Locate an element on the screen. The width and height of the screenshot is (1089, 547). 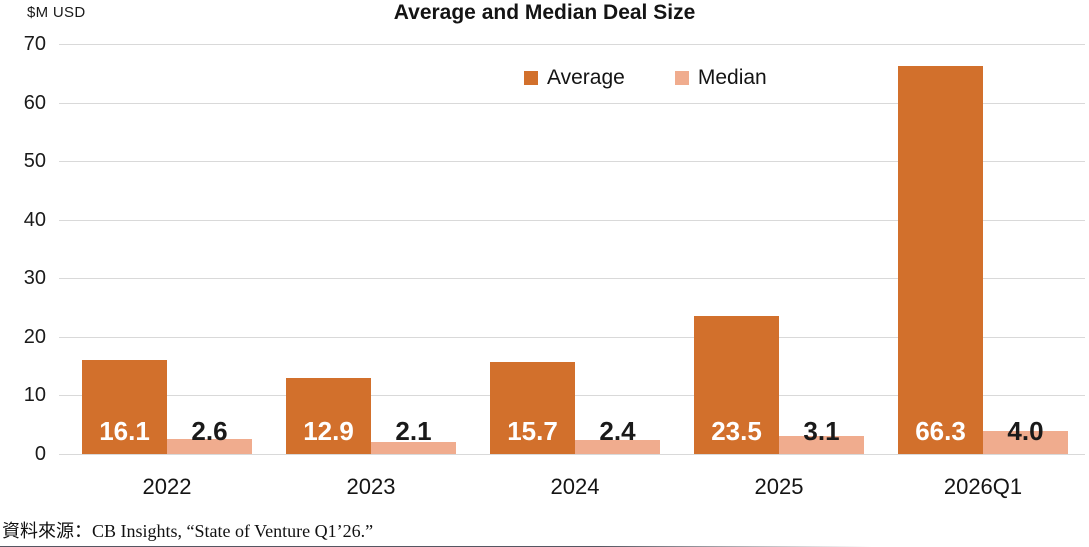
median-value-label: 2.4 is located at coordinates (617, 431).